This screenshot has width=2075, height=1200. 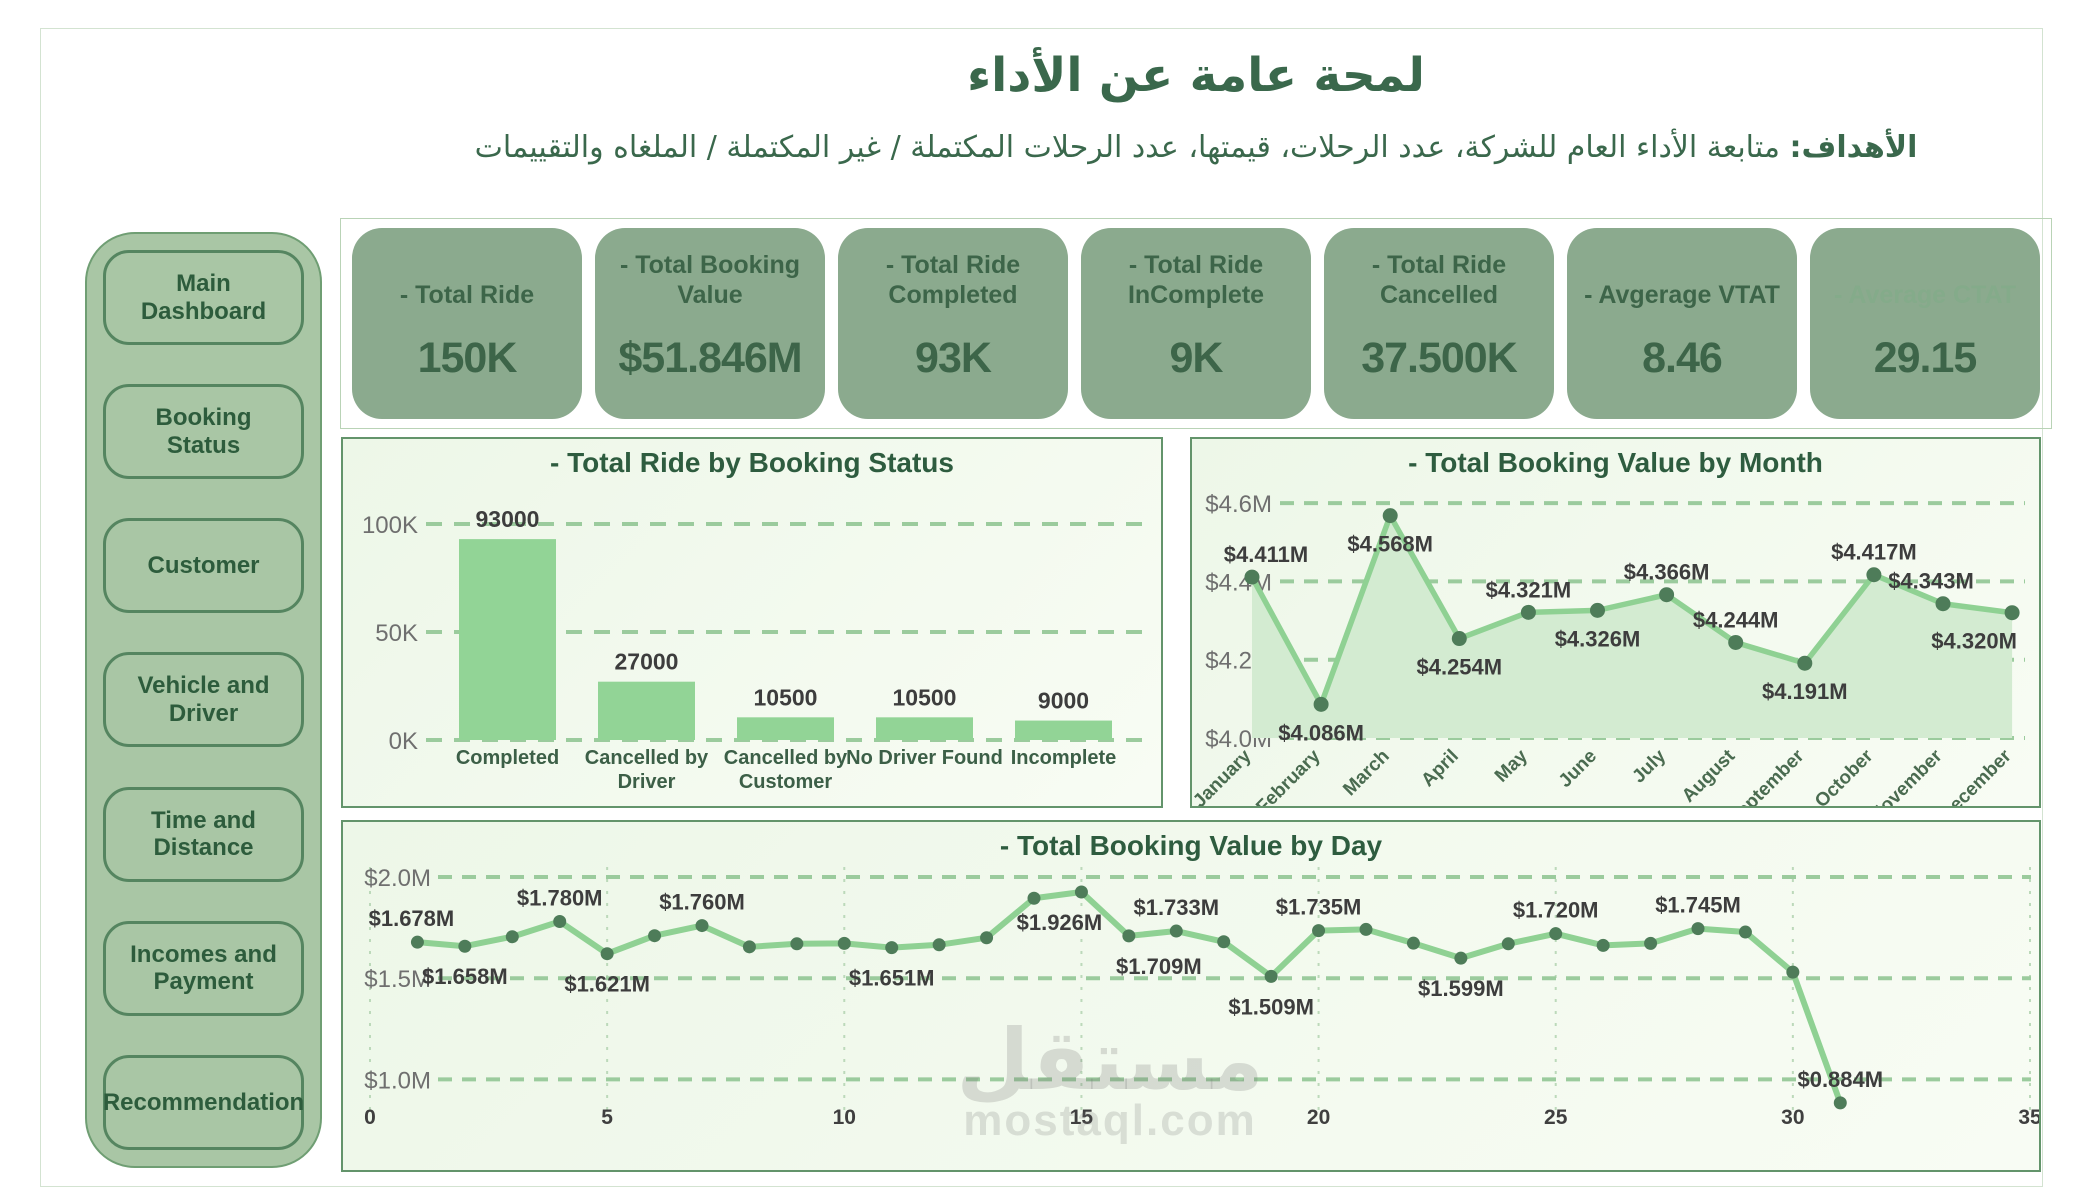 I want to click on kpi-value: 29.15, so click(x=1925, y=358).